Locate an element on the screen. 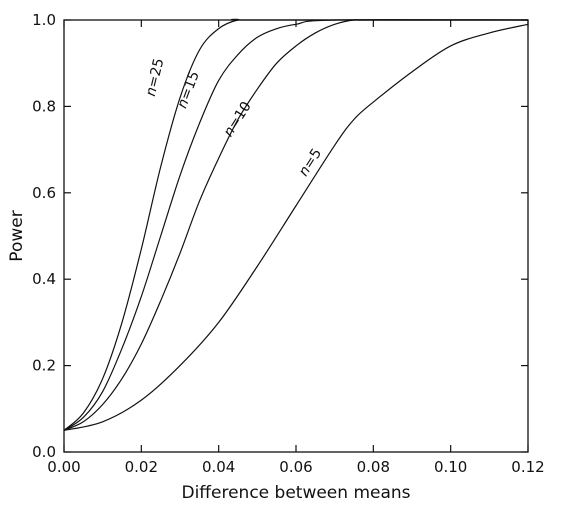  x-tick-label: 0.06 is located at coordinates (295, 467).